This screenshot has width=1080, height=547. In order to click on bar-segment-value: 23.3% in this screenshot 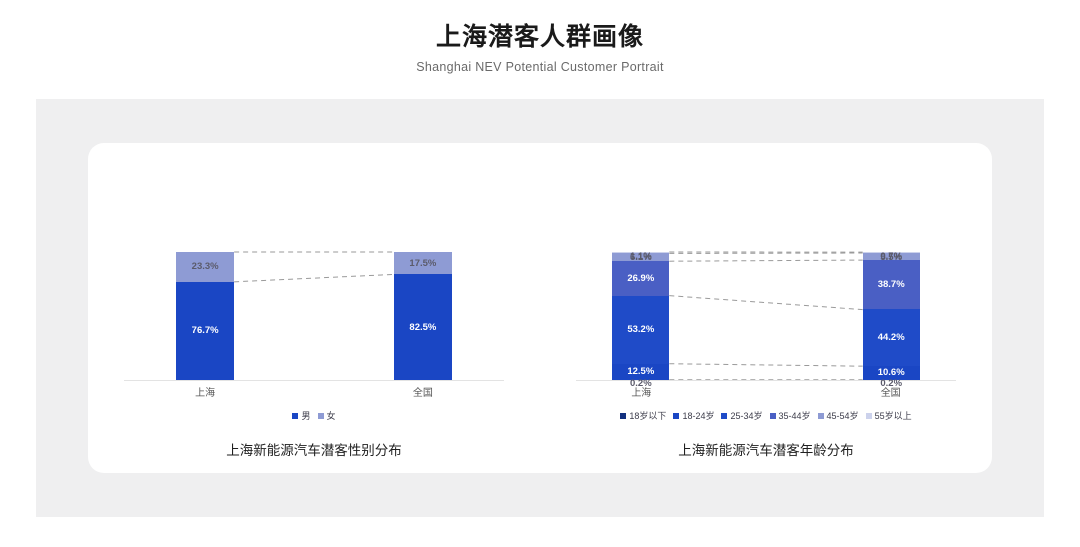, I will do `click(205, 267)`.